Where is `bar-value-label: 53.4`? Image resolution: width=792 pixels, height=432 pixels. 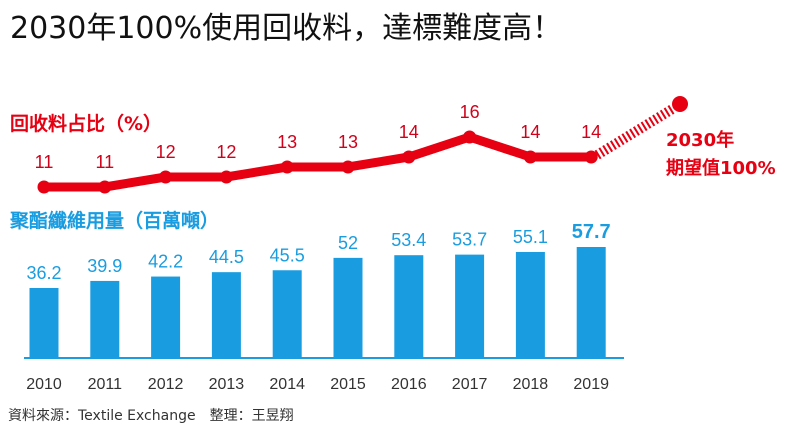 bar-value-label: 53.4 is located at coordinates (408, 240).